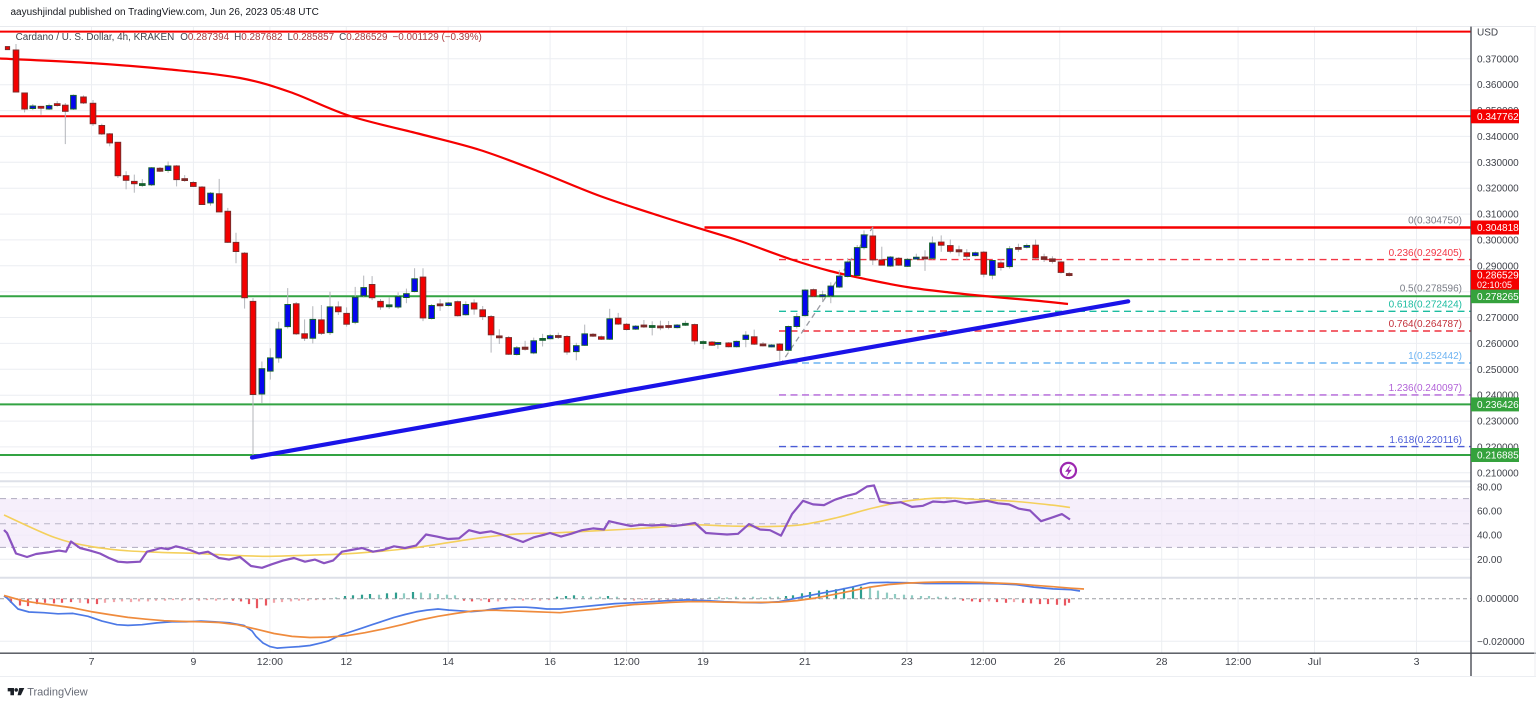 Image resolution: width=1536 pixels, height=712 pixels. What do you see at coordinates (1417, 662) in the screenshot?
I see `svg-text: 3` at bounding box center [1417, 662].